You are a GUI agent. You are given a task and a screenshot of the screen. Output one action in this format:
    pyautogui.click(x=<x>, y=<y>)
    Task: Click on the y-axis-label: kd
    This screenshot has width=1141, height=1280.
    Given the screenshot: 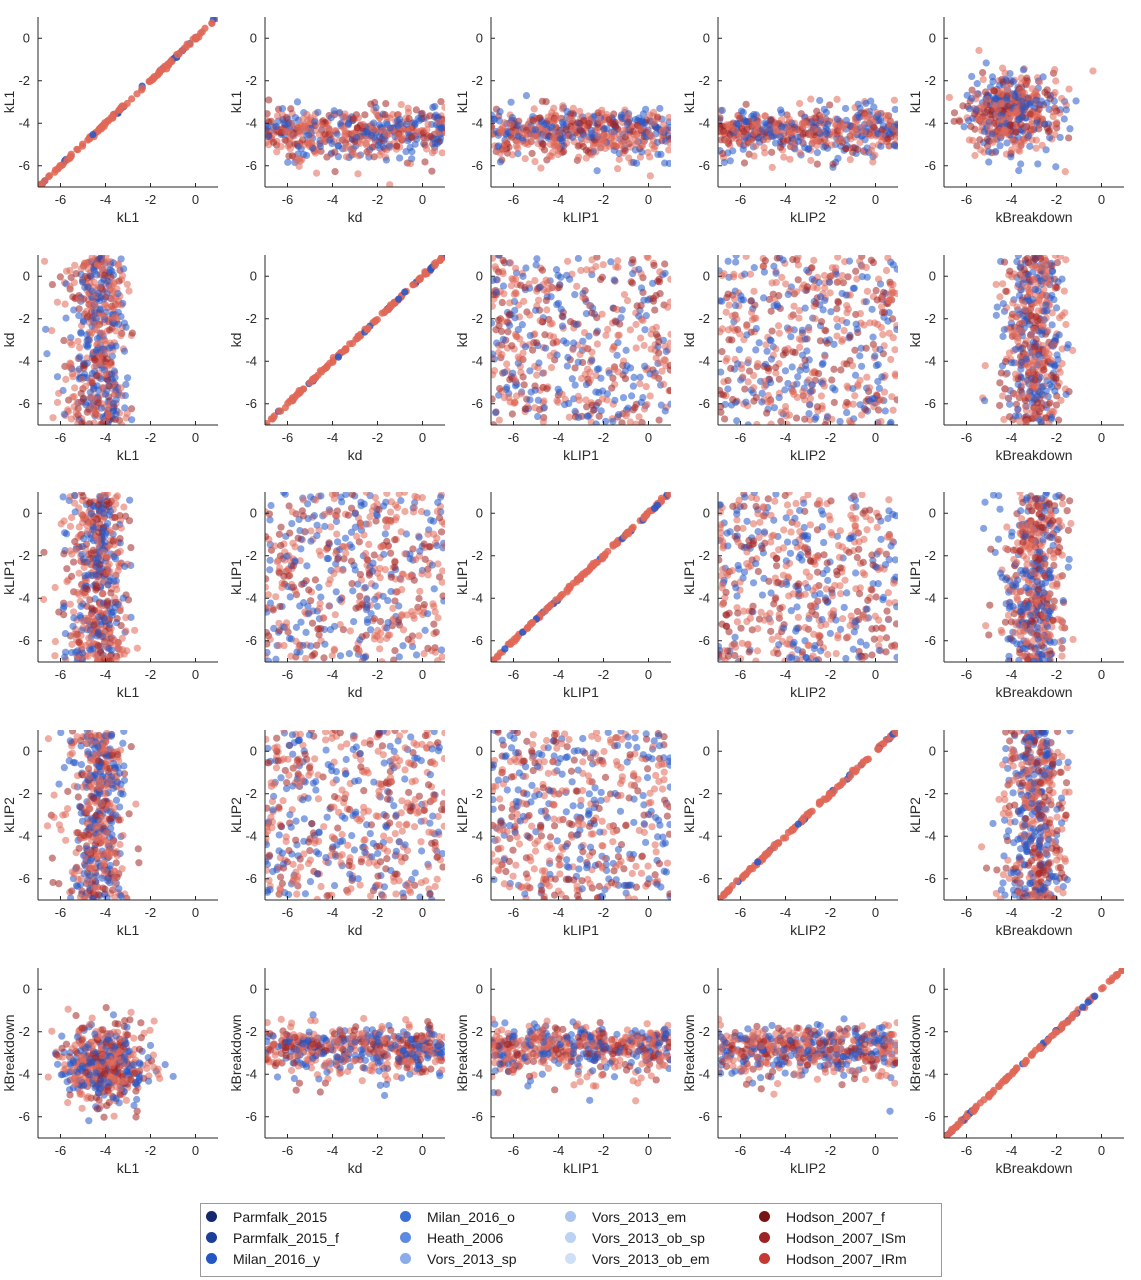 What is the action you would take?
    pyautogui.click(x=689, y=340)
    